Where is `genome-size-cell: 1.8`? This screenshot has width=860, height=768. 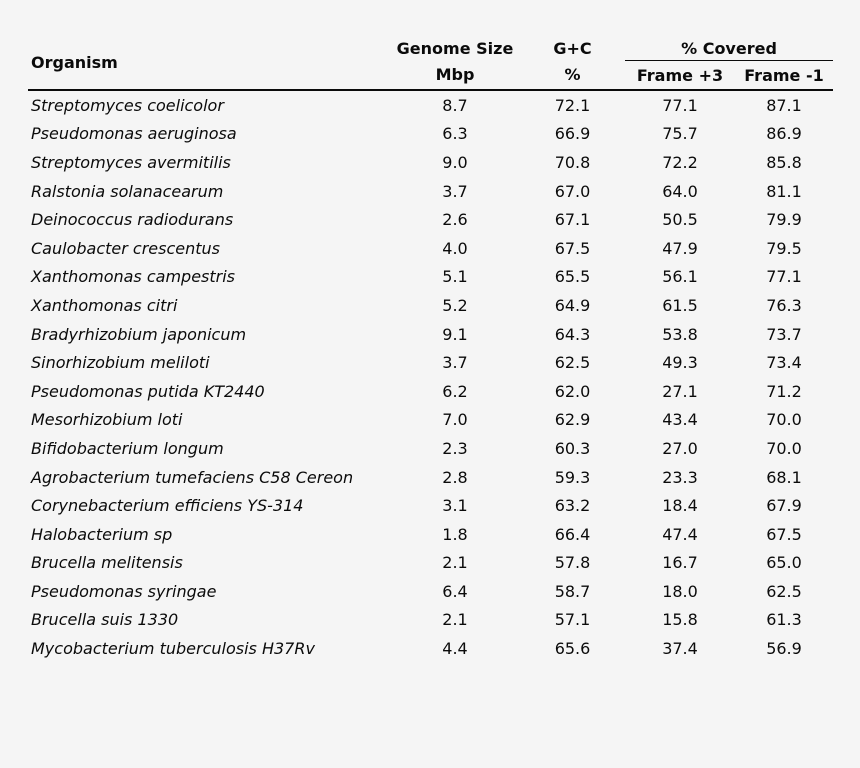
genome-size-cell: 1.8 is located at coordinates (455, 534).